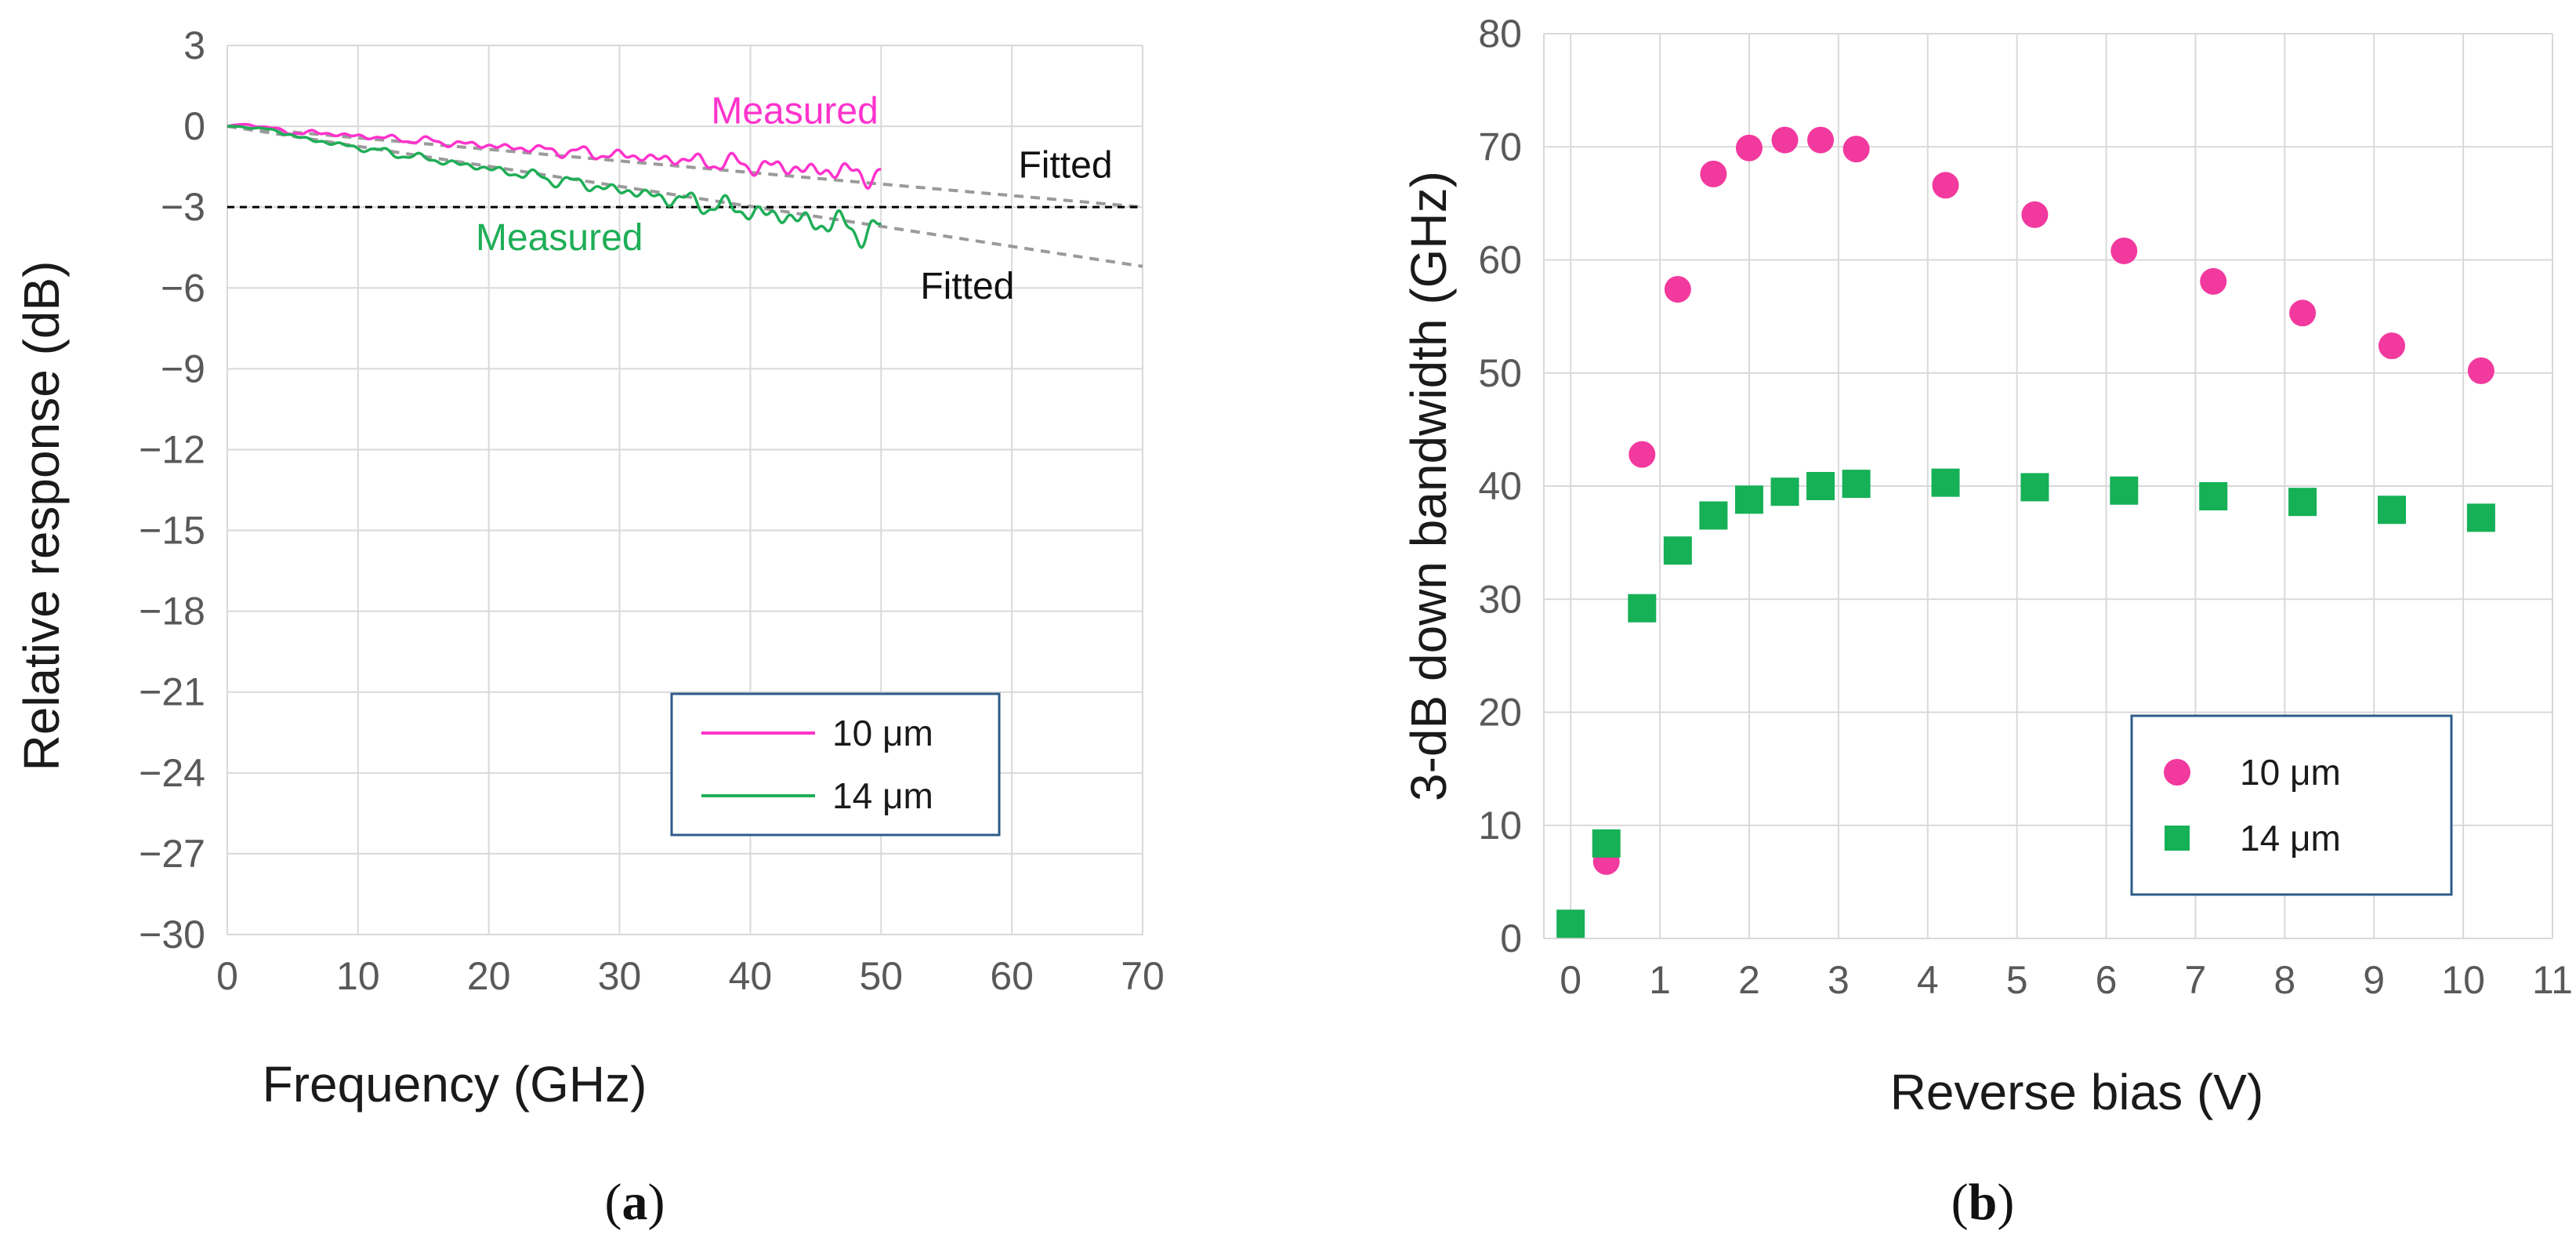 The image size is (2576, 1245). I want to click on panel-a-y-tick-labels: 3 0 −3 −6 −9 −12 −15 −18 −21 −24 −27 −30, so click(172, 490).